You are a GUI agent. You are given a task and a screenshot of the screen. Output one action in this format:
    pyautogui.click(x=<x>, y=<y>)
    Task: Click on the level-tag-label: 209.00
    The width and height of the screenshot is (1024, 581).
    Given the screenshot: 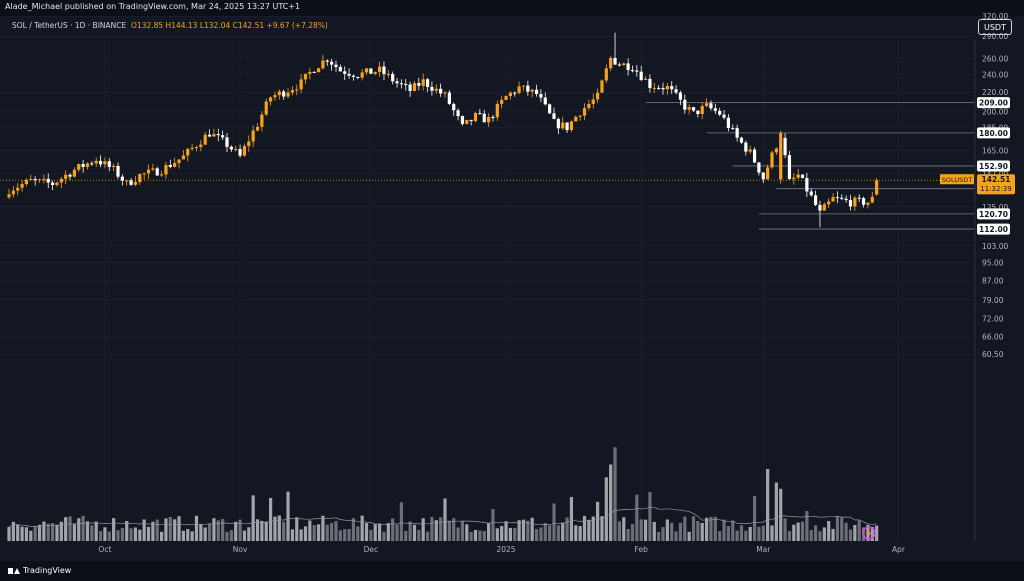 What is the action you would take?
    pyautogui.click(x=993, y=103)
    